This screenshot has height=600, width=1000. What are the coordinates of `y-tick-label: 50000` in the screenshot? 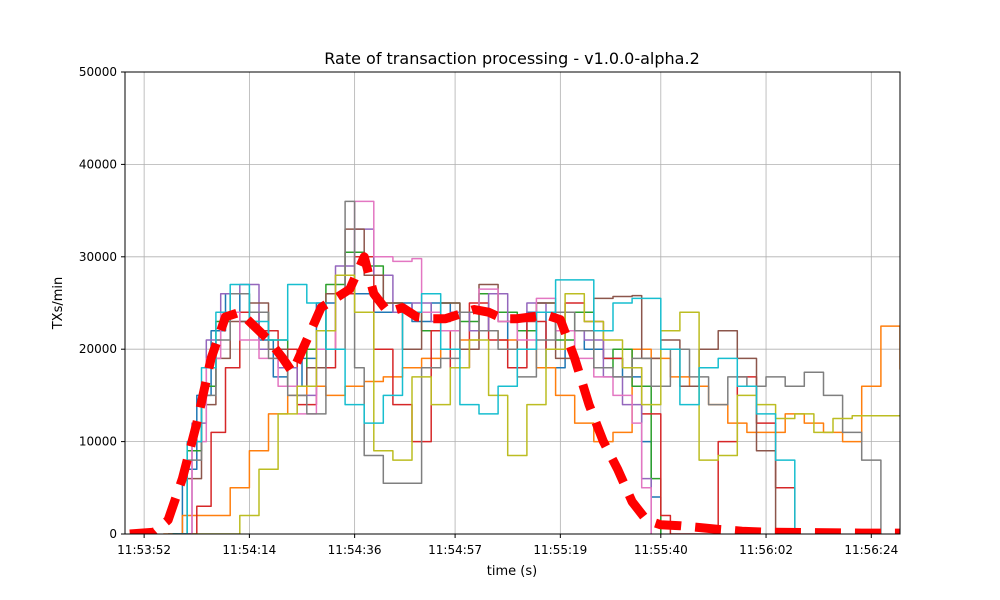 It's located at (98, 72).